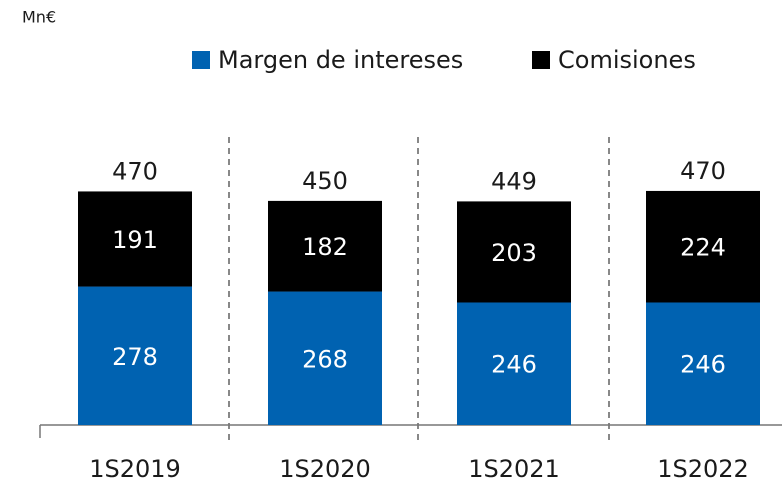  I want to click on value-label: 268, so click(325, 359).